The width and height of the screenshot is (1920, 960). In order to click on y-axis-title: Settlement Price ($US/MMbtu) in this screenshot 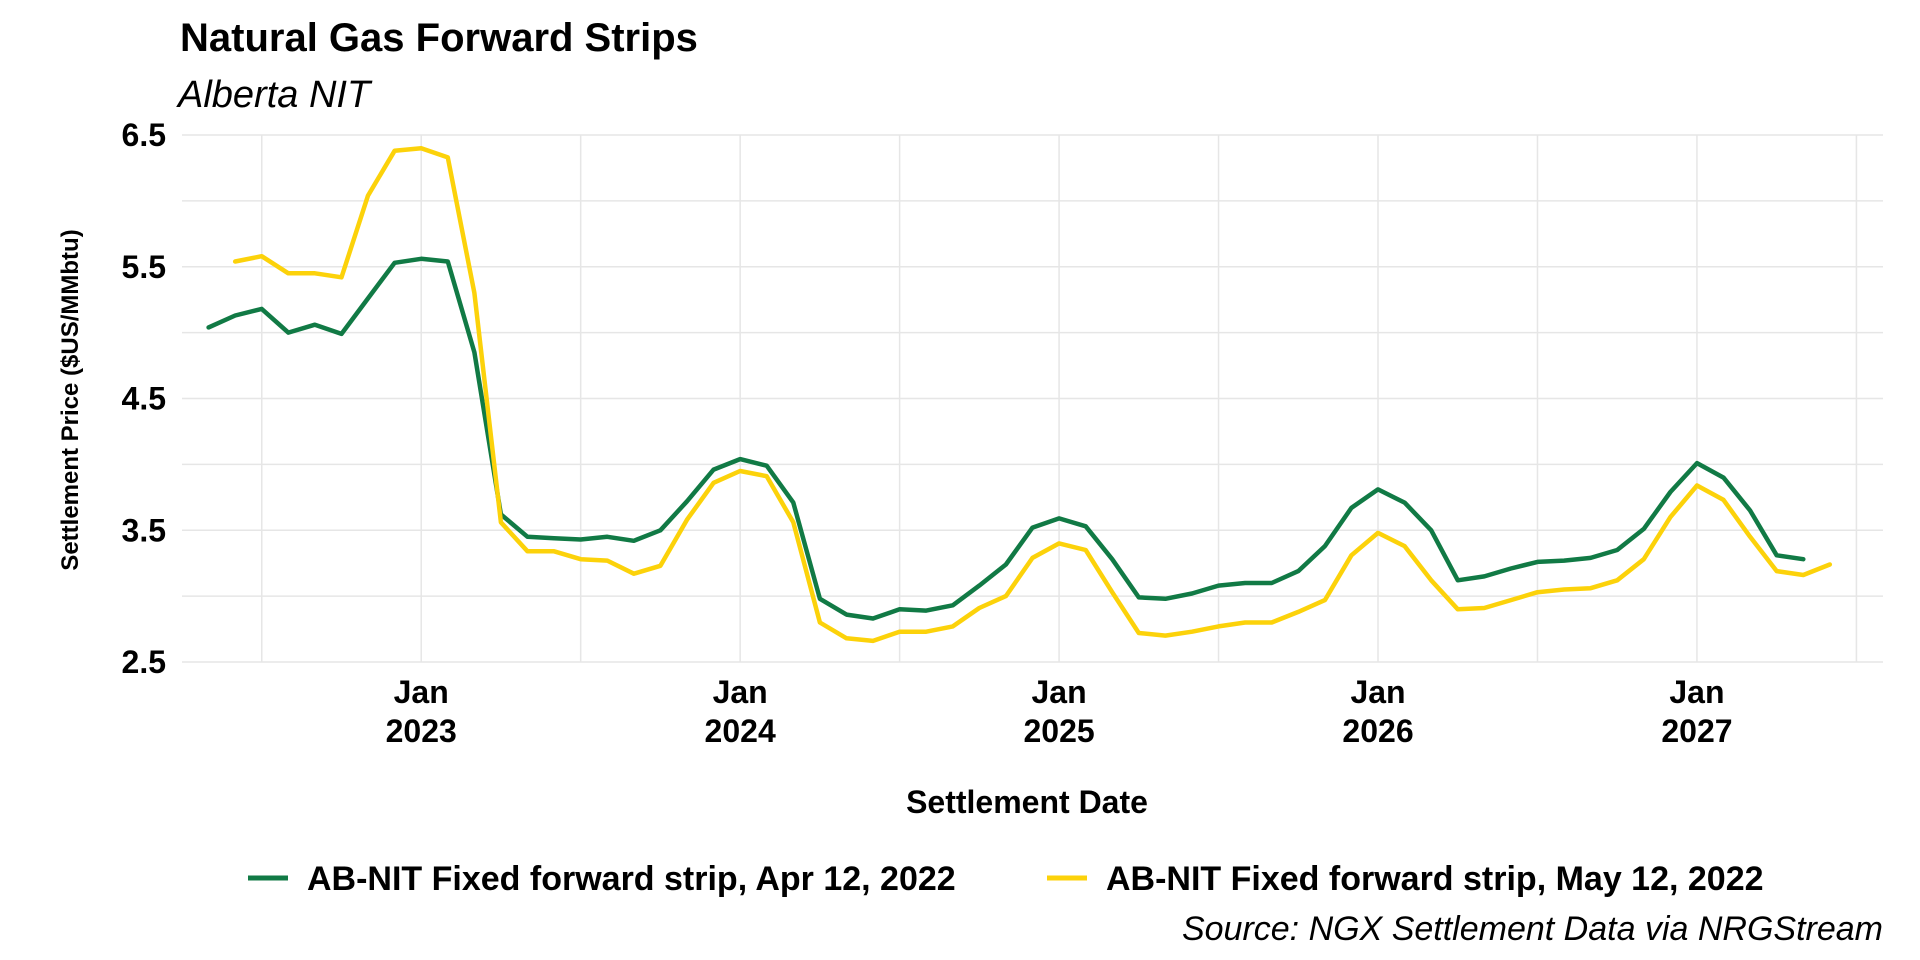, I will do `click(70, 399)`.